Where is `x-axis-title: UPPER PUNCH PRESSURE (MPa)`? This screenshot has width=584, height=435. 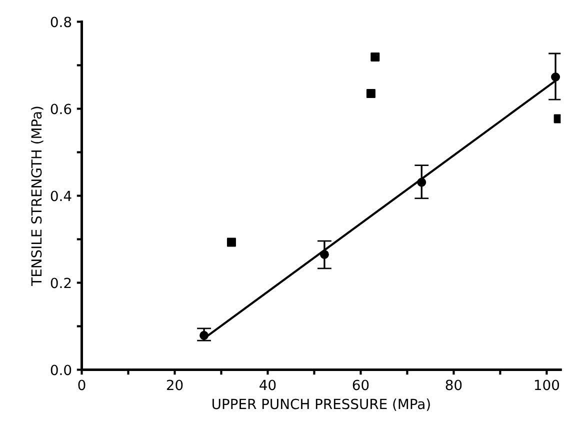
x-axis-title: UPPER PUNCH PRESSURE (MPa) is located at coordinates (321, 404).